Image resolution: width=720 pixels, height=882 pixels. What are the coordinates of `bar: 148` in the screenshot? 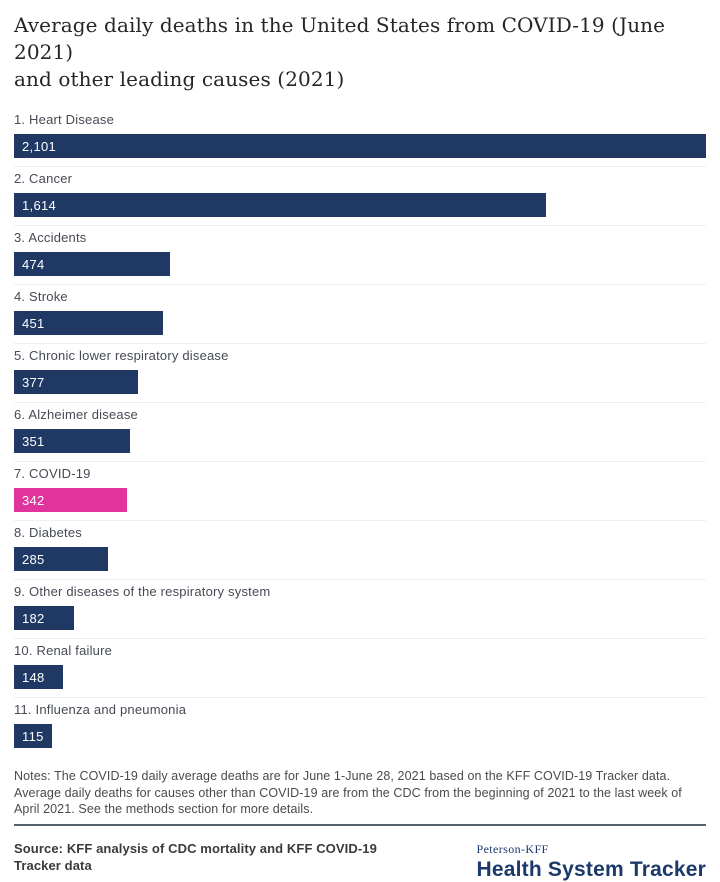 It's located at (38, 677).